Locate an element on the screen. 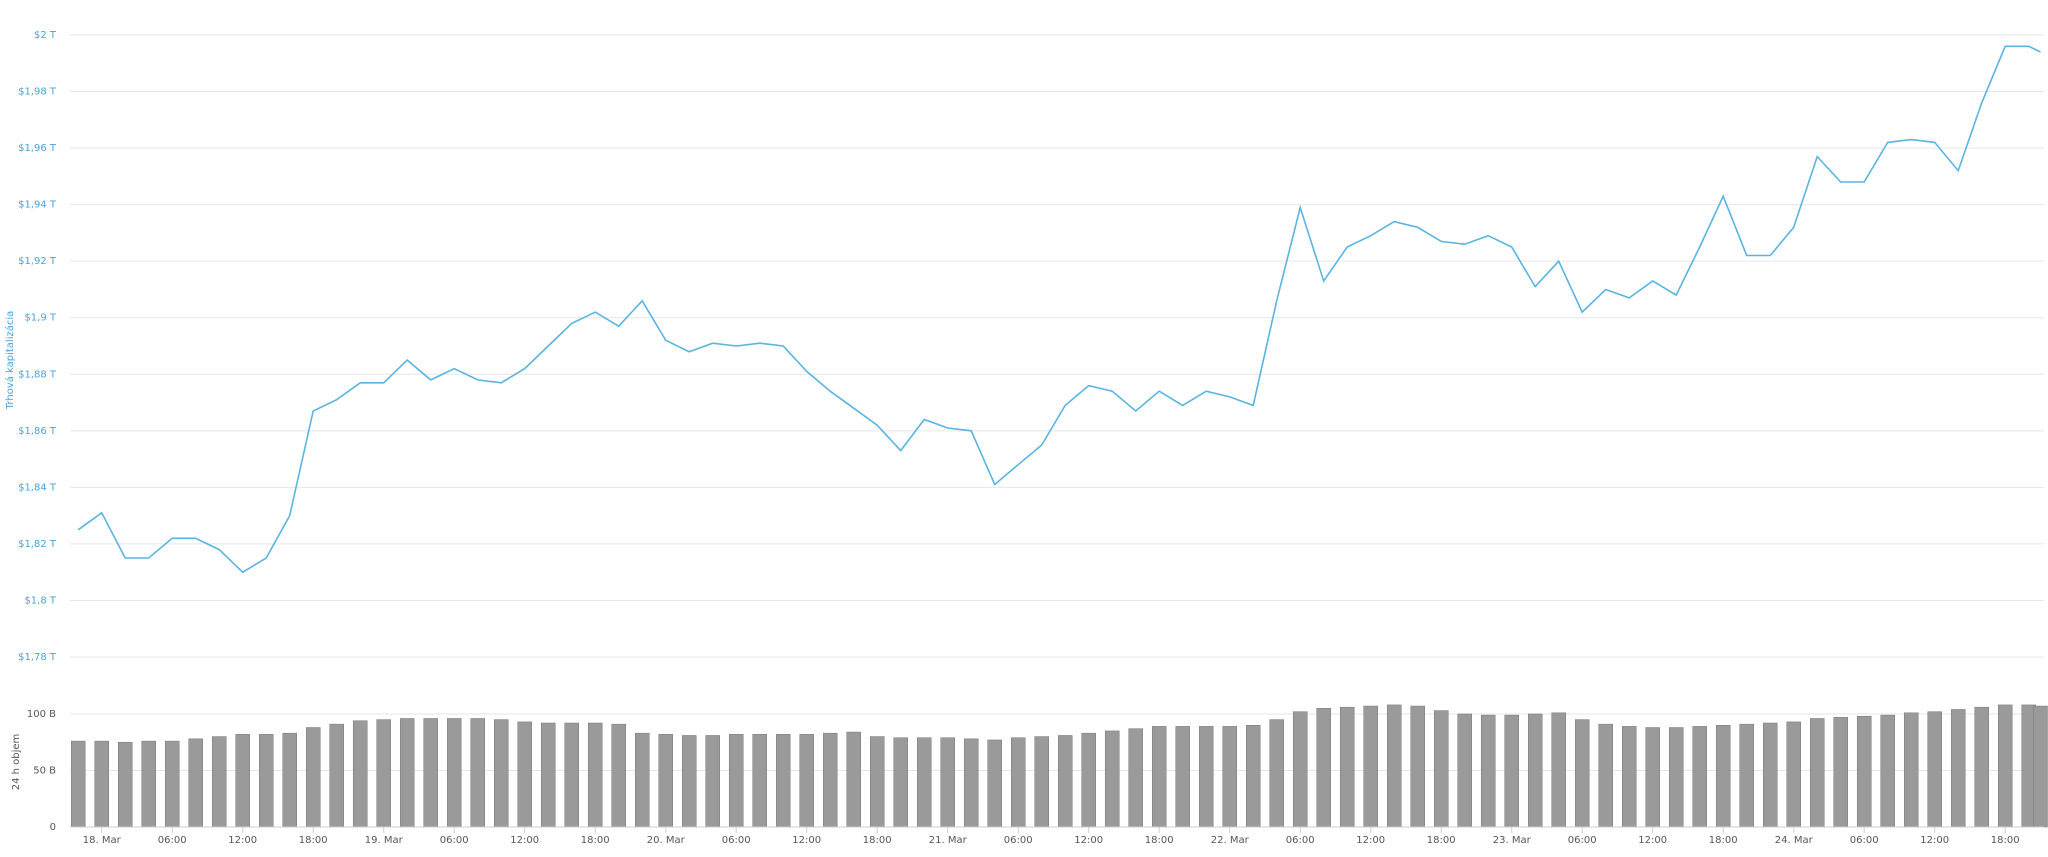 The height and width of the screenshot is (857, 2048). x-tick-label: 23. Mar is located at coordinates (1512, 840).